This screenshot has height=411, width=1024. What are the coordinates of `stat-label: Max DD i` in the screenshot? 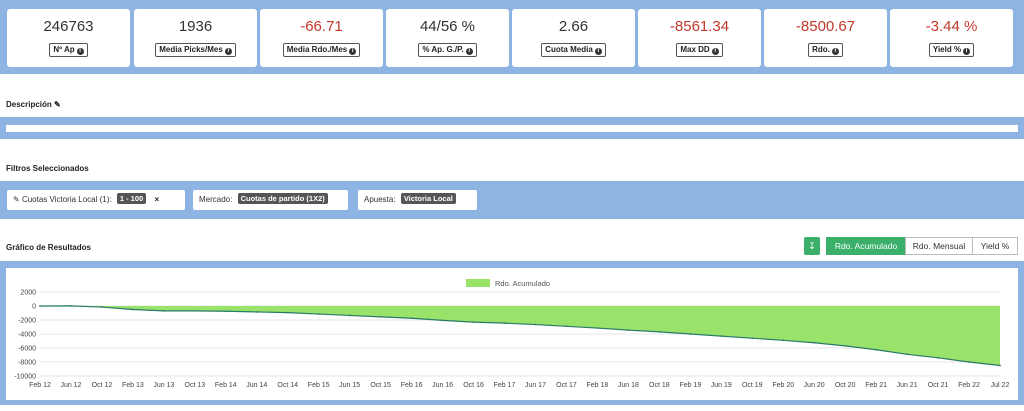 It's located at (699, 50).